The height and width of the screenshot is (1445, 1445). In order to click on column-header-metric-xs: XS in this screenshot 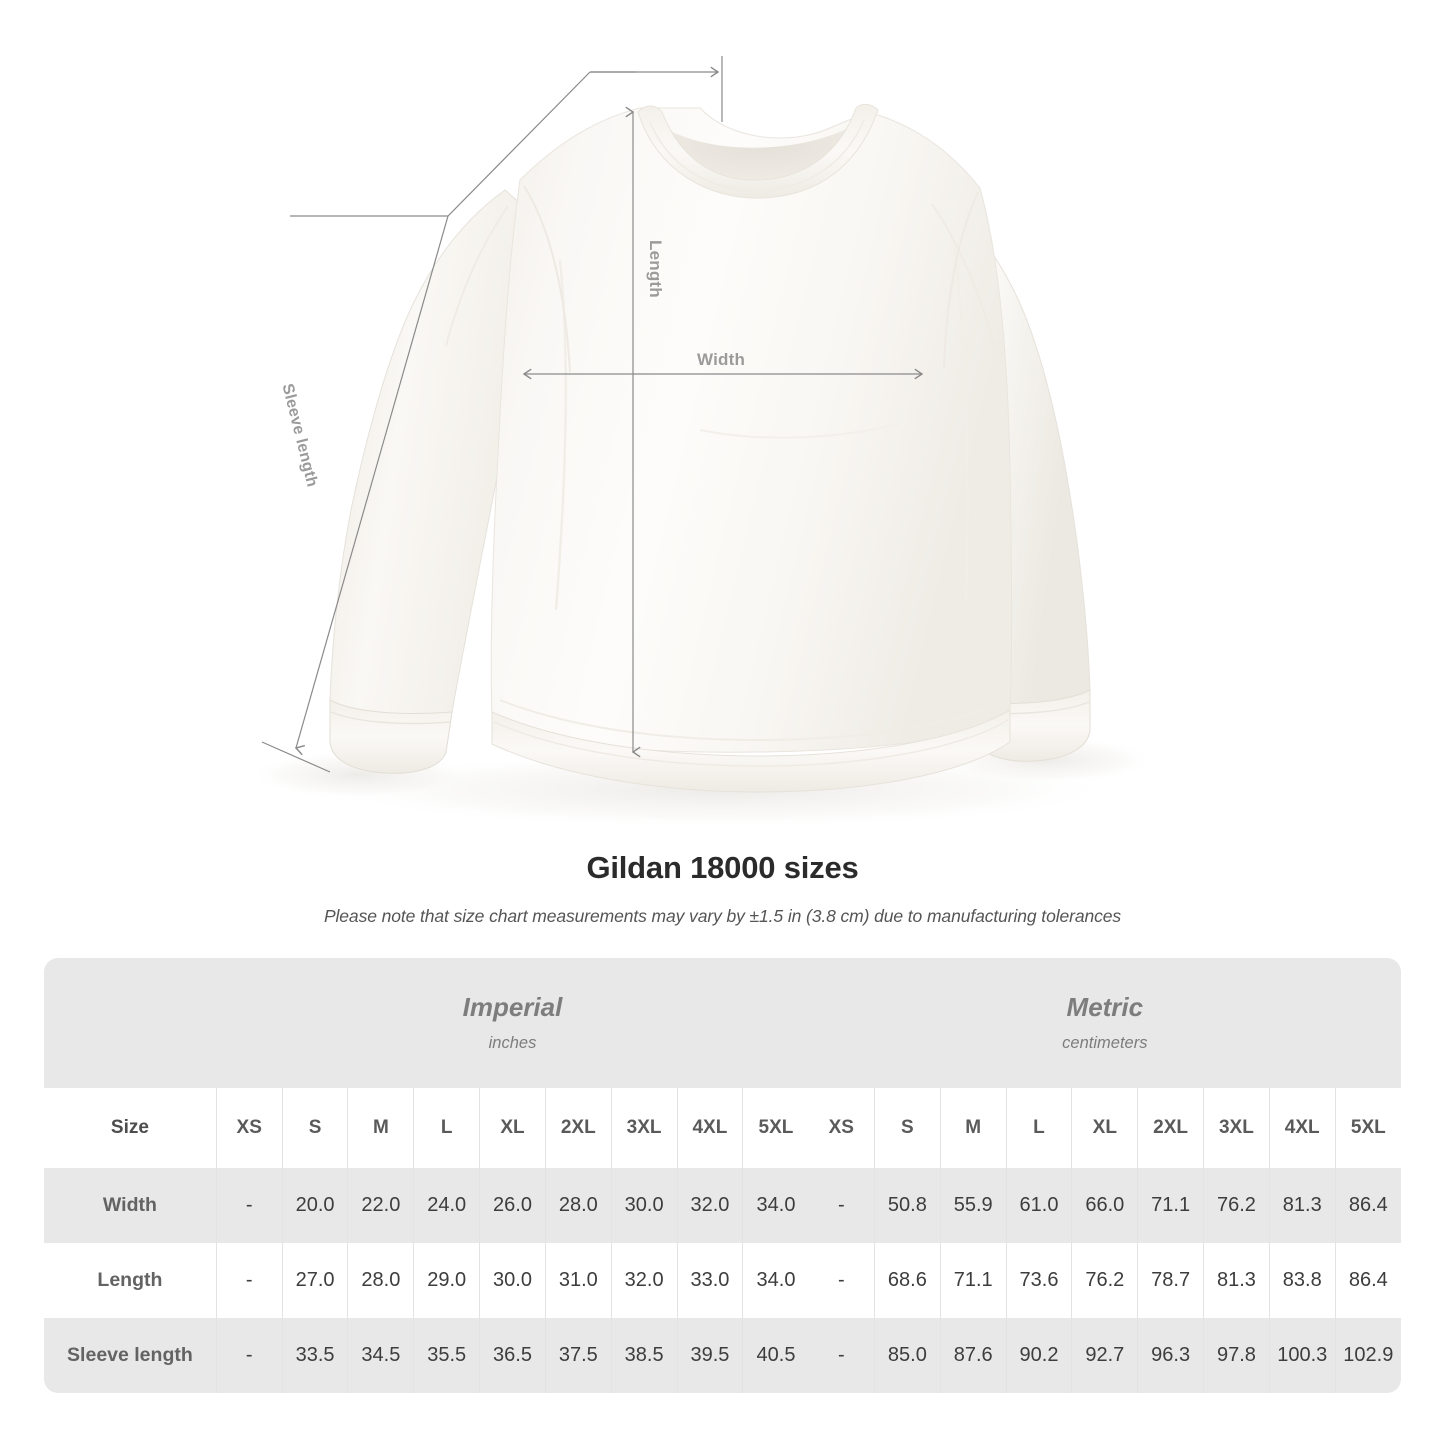, I will do `click(841, 1128)`.